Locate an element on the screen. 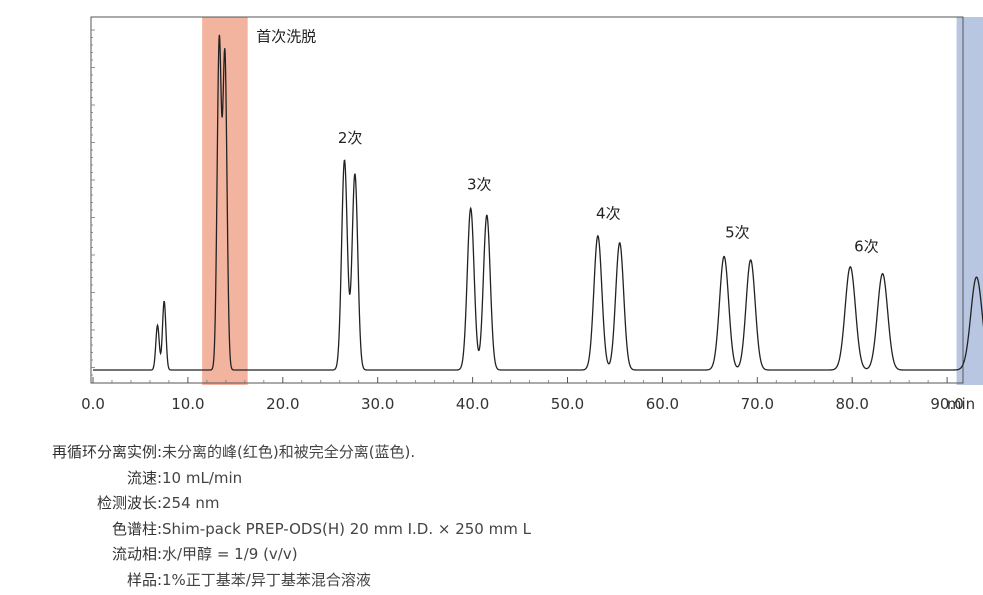  x-tick-label: 70.0 is located at coordinates (757, 404).